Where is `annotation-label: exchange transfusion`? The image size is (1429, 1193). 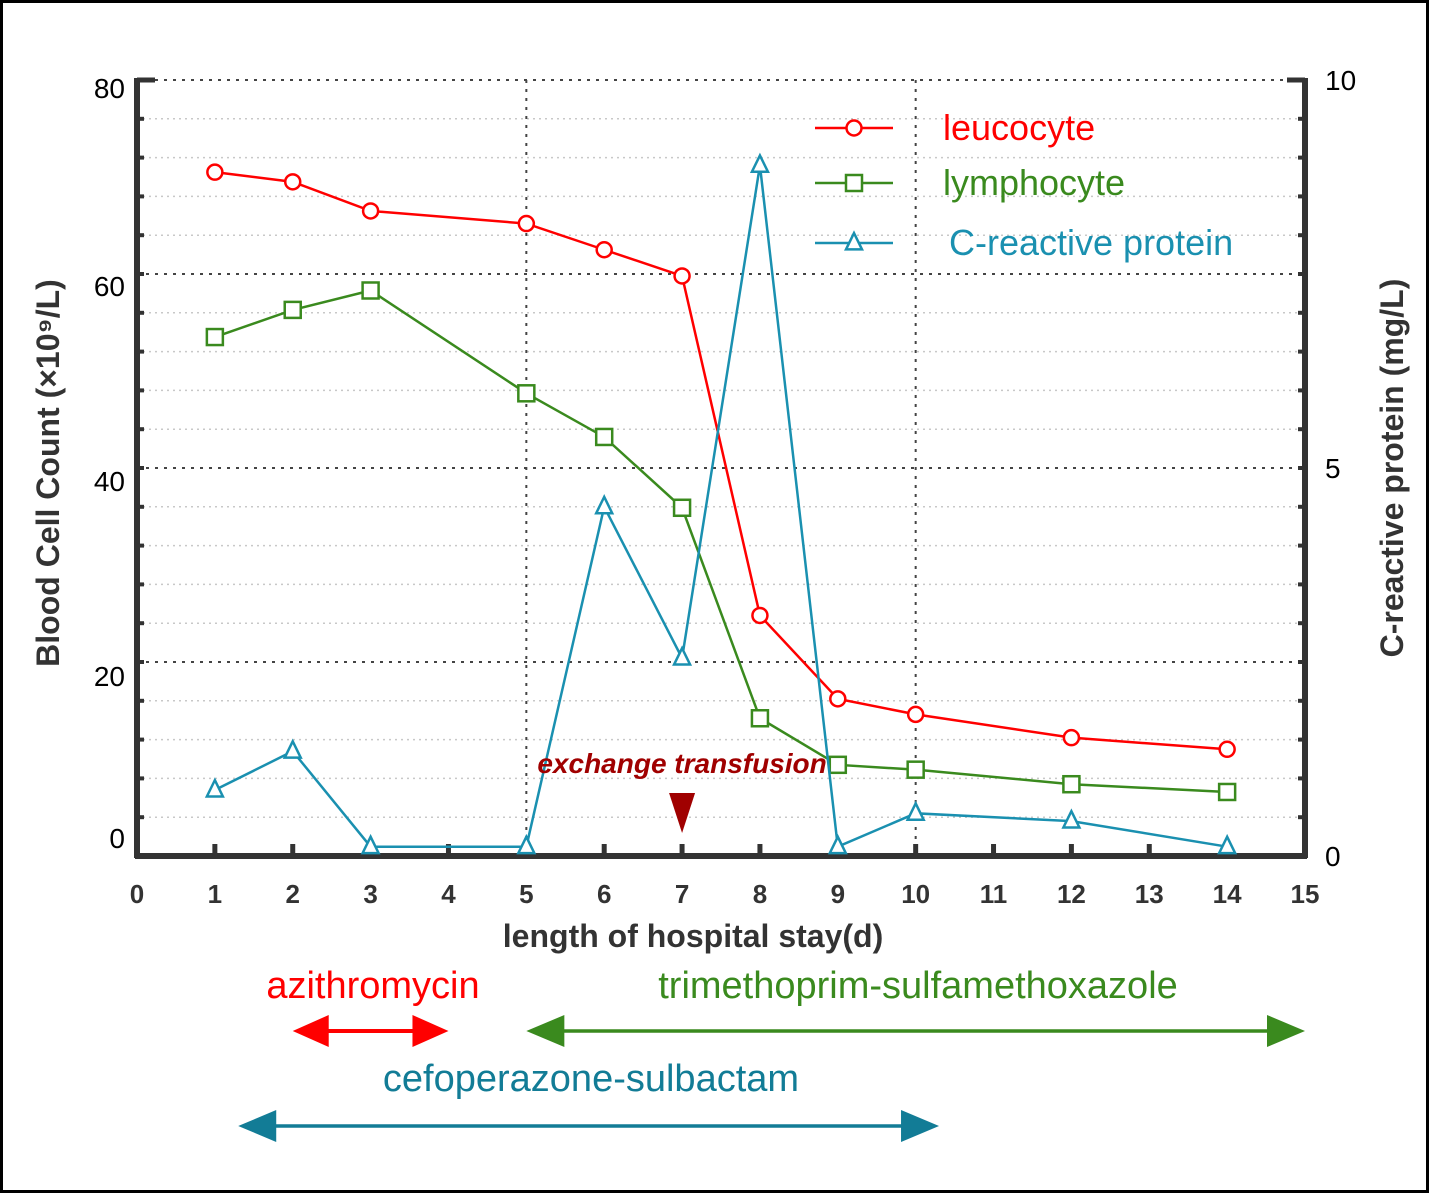 annotation-label: exchange transfusion is located at coordinates (681, 763).